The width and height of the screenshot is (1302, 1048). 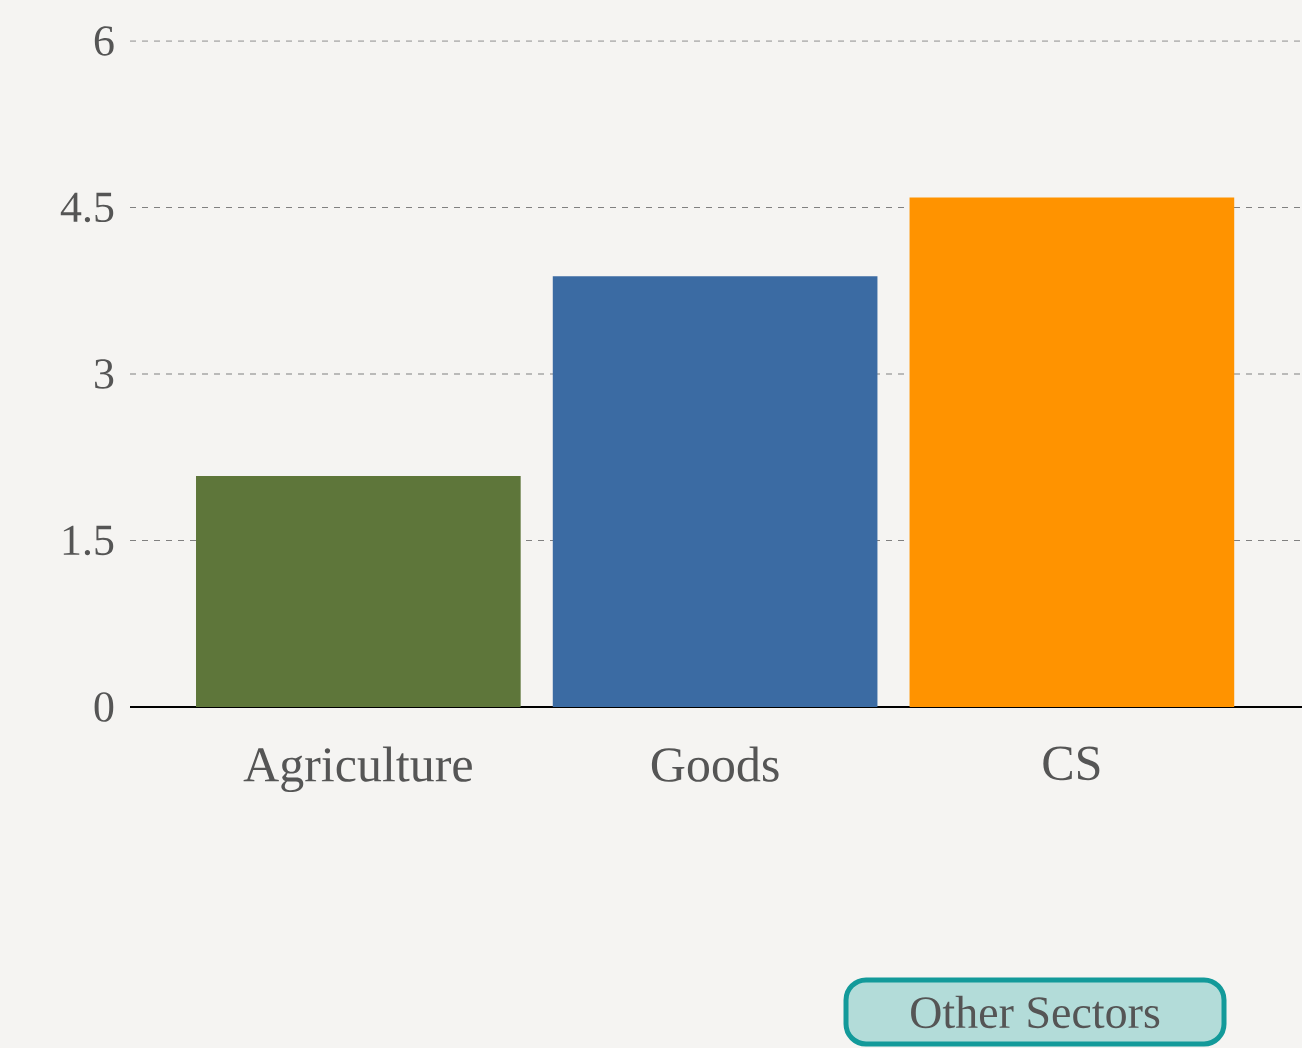 What do you see at coordinates (1071, 763) in the screenshot?
I see `x-tick-label: CS` at bounding box center [1071, 763].